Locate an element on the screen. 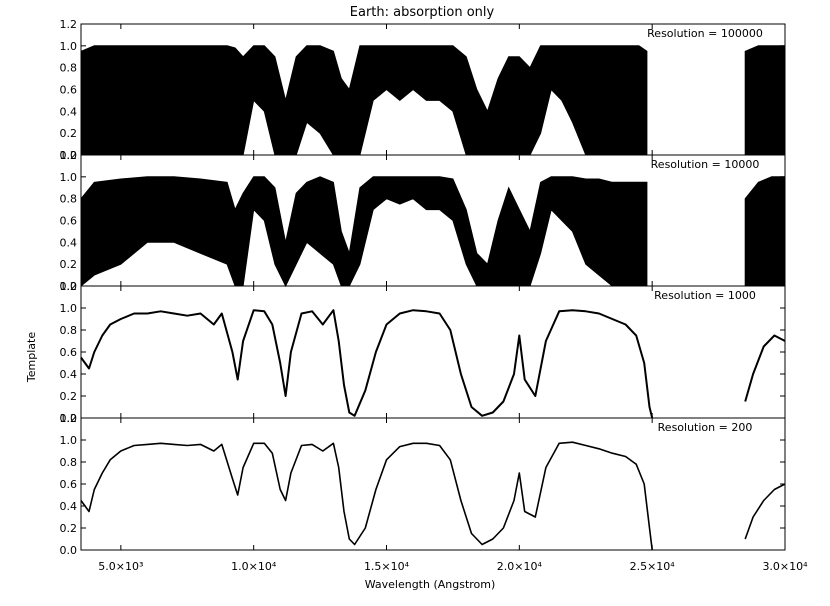  x-tick-label: 5.0×10³ is located at coordinates (120, 566).